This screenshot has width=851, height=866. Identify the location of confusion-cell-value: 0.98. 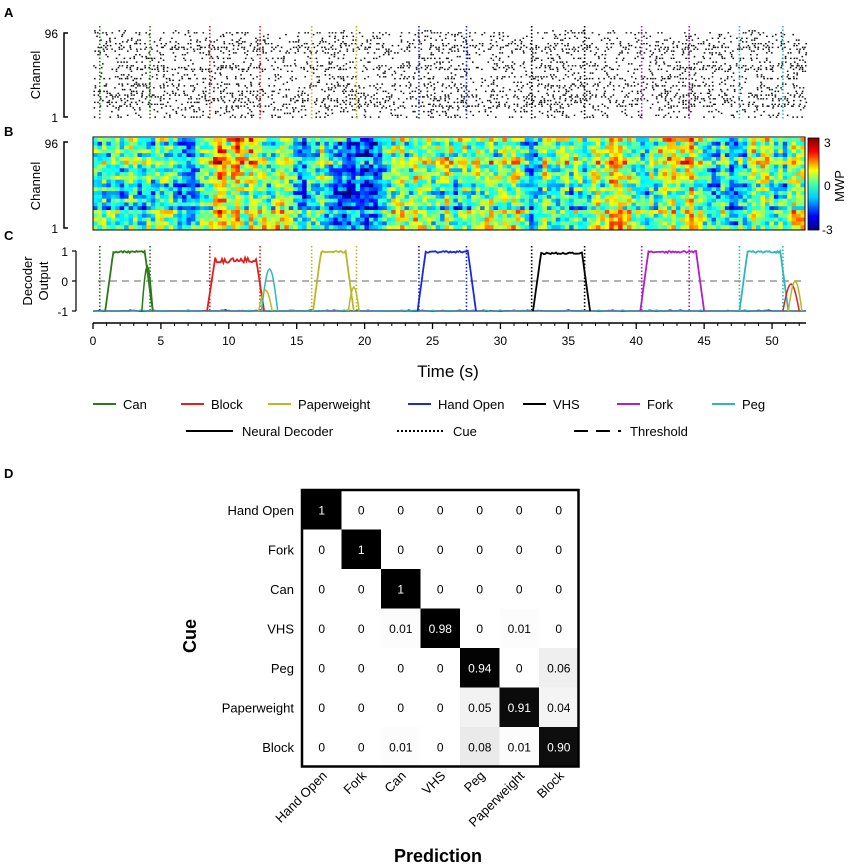
(441, 629).